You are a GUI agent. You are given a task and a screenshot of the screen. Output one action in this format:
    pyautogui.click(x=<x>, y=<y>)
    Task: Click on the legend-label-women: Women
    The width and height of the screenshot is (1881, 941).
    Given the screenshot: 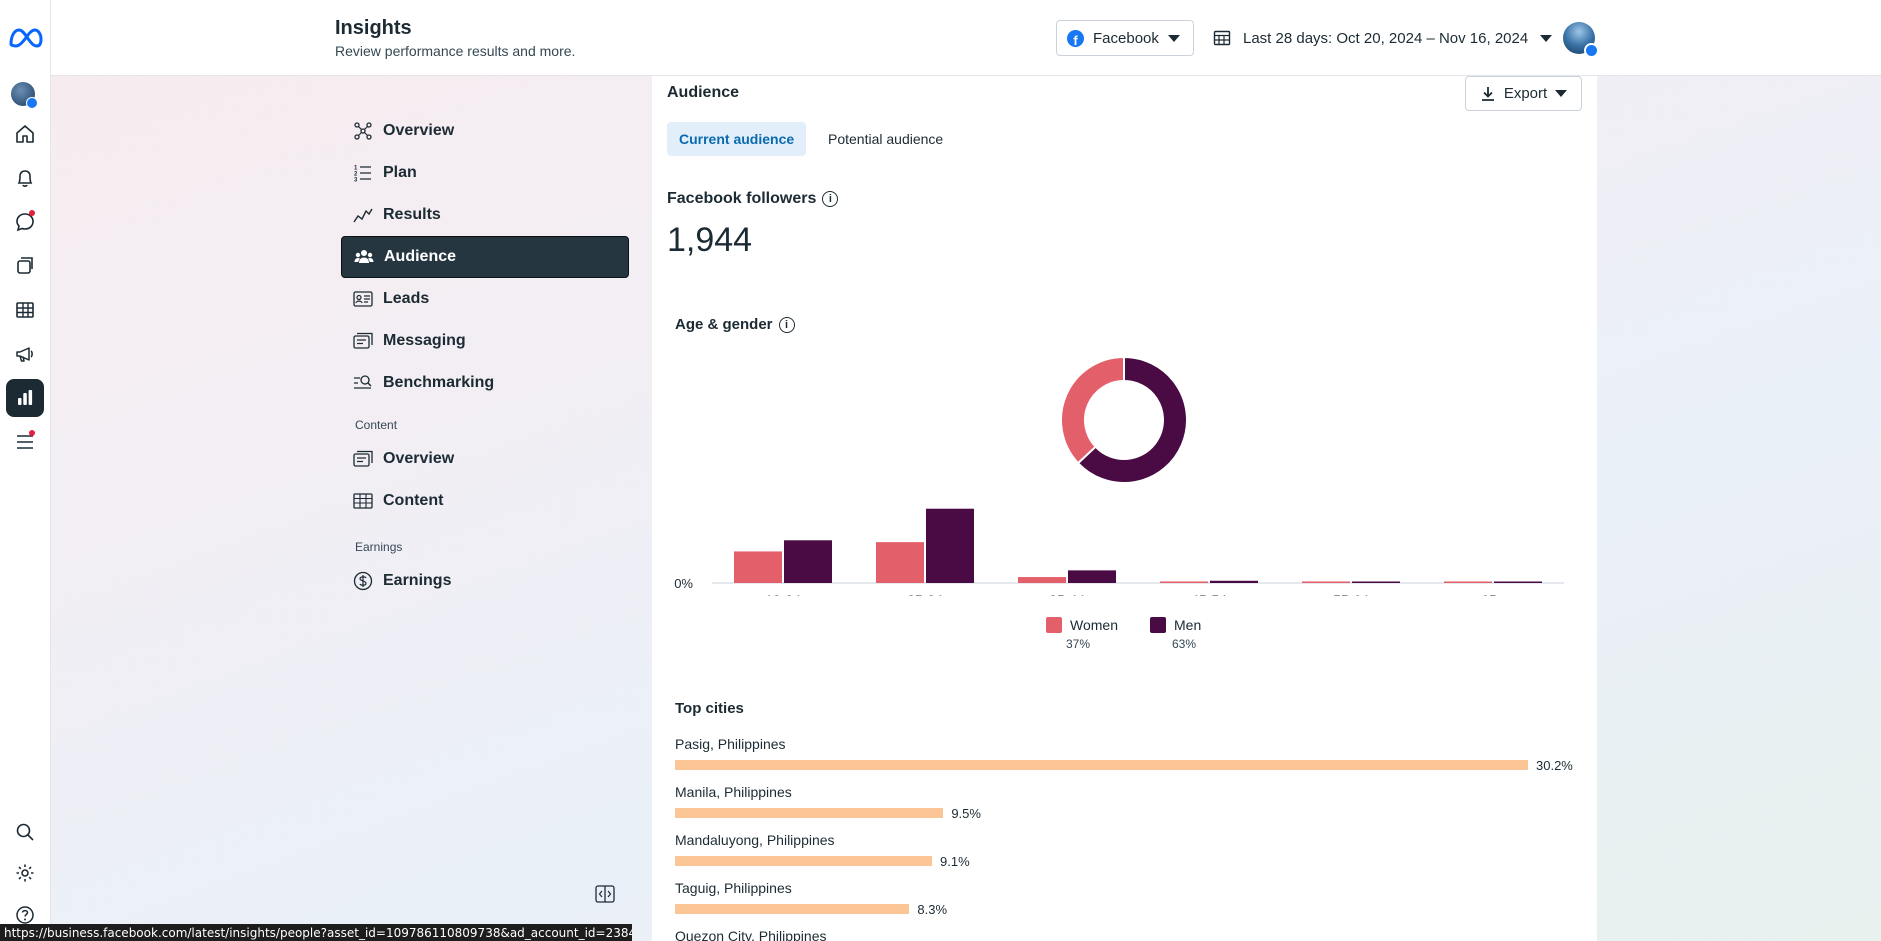 What is the action you would take?
    pyautogui.click(x=1094, y=625)
    